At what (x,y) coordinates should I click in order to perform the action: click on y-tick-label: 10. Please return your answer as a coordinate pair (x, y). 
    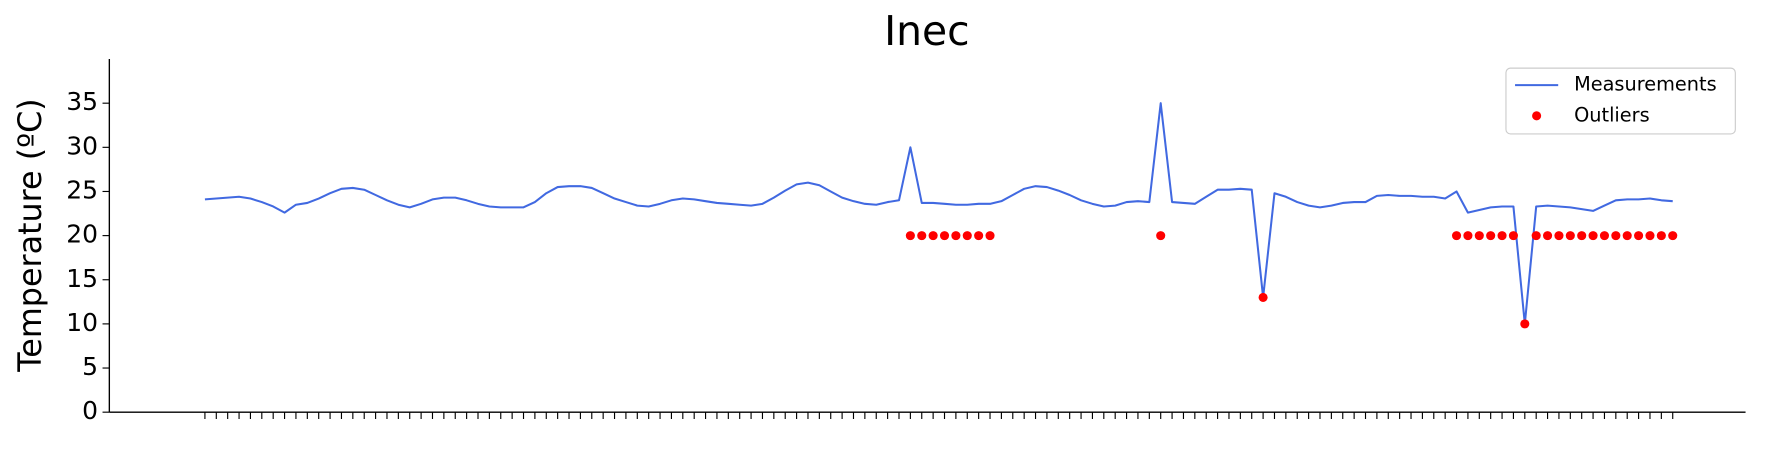
    Looking at the image, I should click on (82, 322).